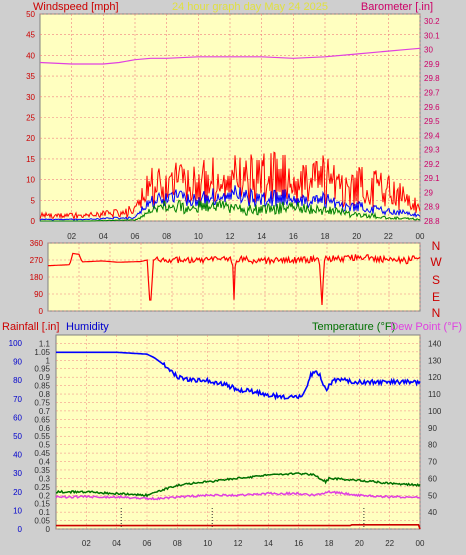 The image size is (466, 555). I want to click on barometer-tick-label: 30, so click(428, 50).